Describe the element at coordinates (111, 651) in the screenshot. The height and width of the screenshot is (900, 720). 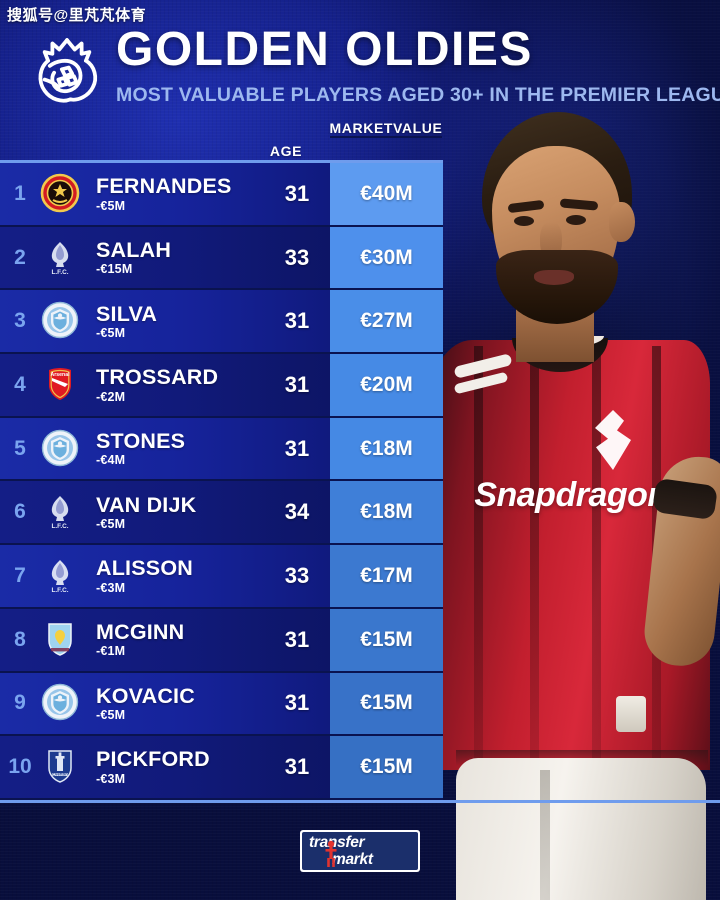
I see `value-change: -€1M` at that location.